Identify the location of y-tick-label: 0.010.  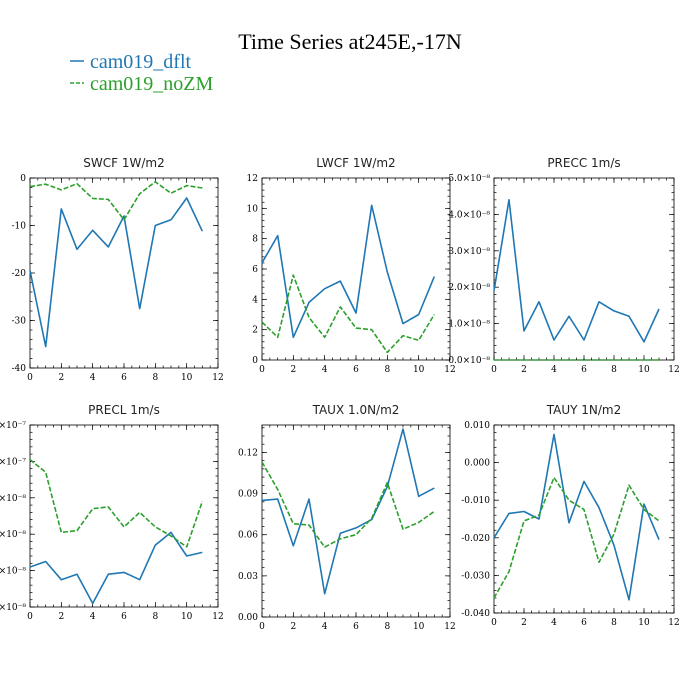
(477, 426).